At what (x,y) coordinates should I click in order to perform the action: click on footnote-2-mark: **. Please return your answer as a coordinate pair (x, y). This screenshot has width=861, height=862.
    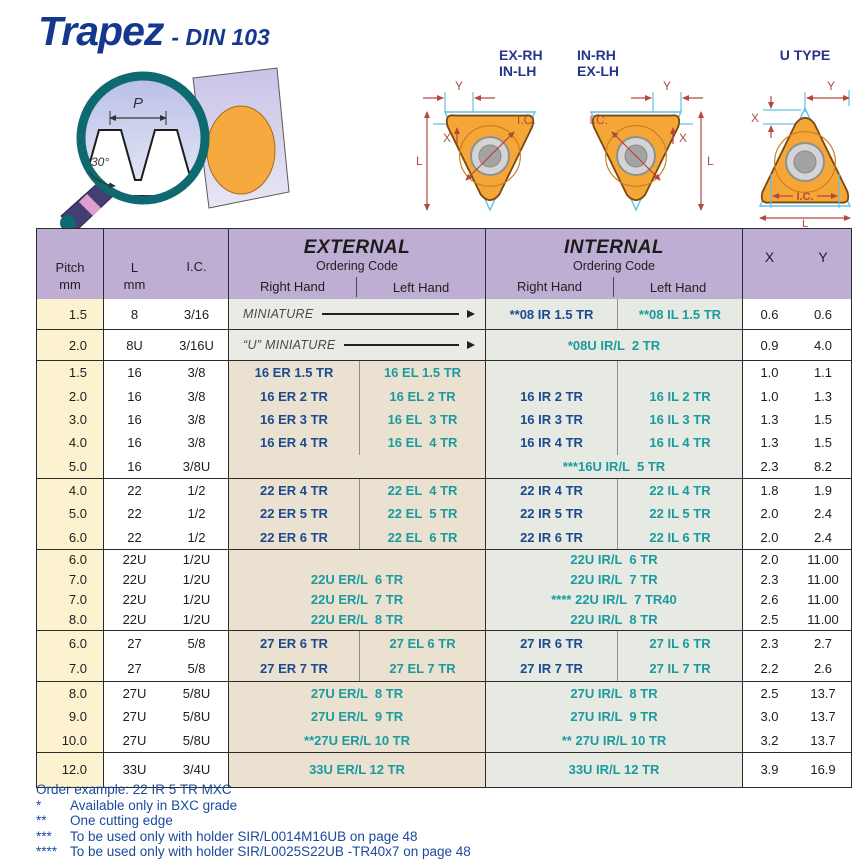
    Looking at the image, I should click on (41, 821).